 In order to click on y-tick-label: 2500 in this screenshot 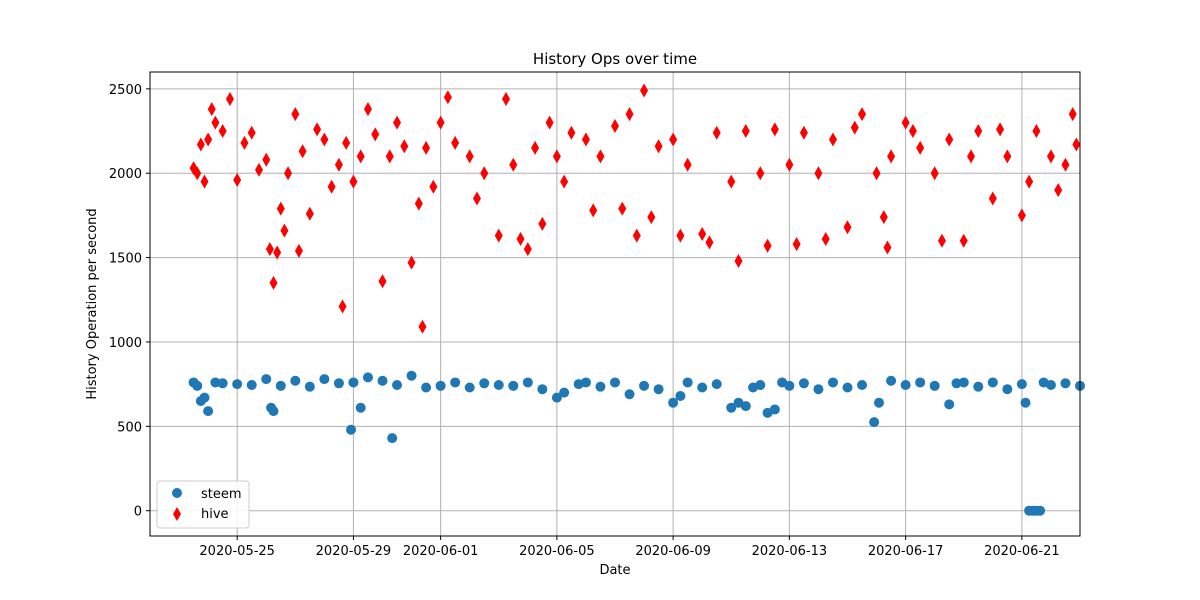, I will do `click(125, 90)`.